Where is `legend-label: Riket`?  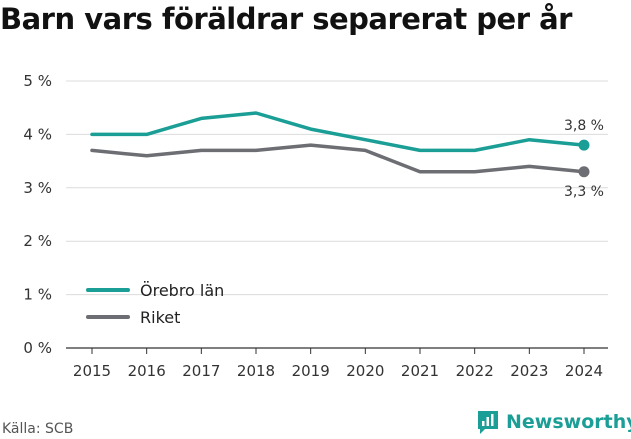 legend-label: Riket is located at coordinates (160, 317).